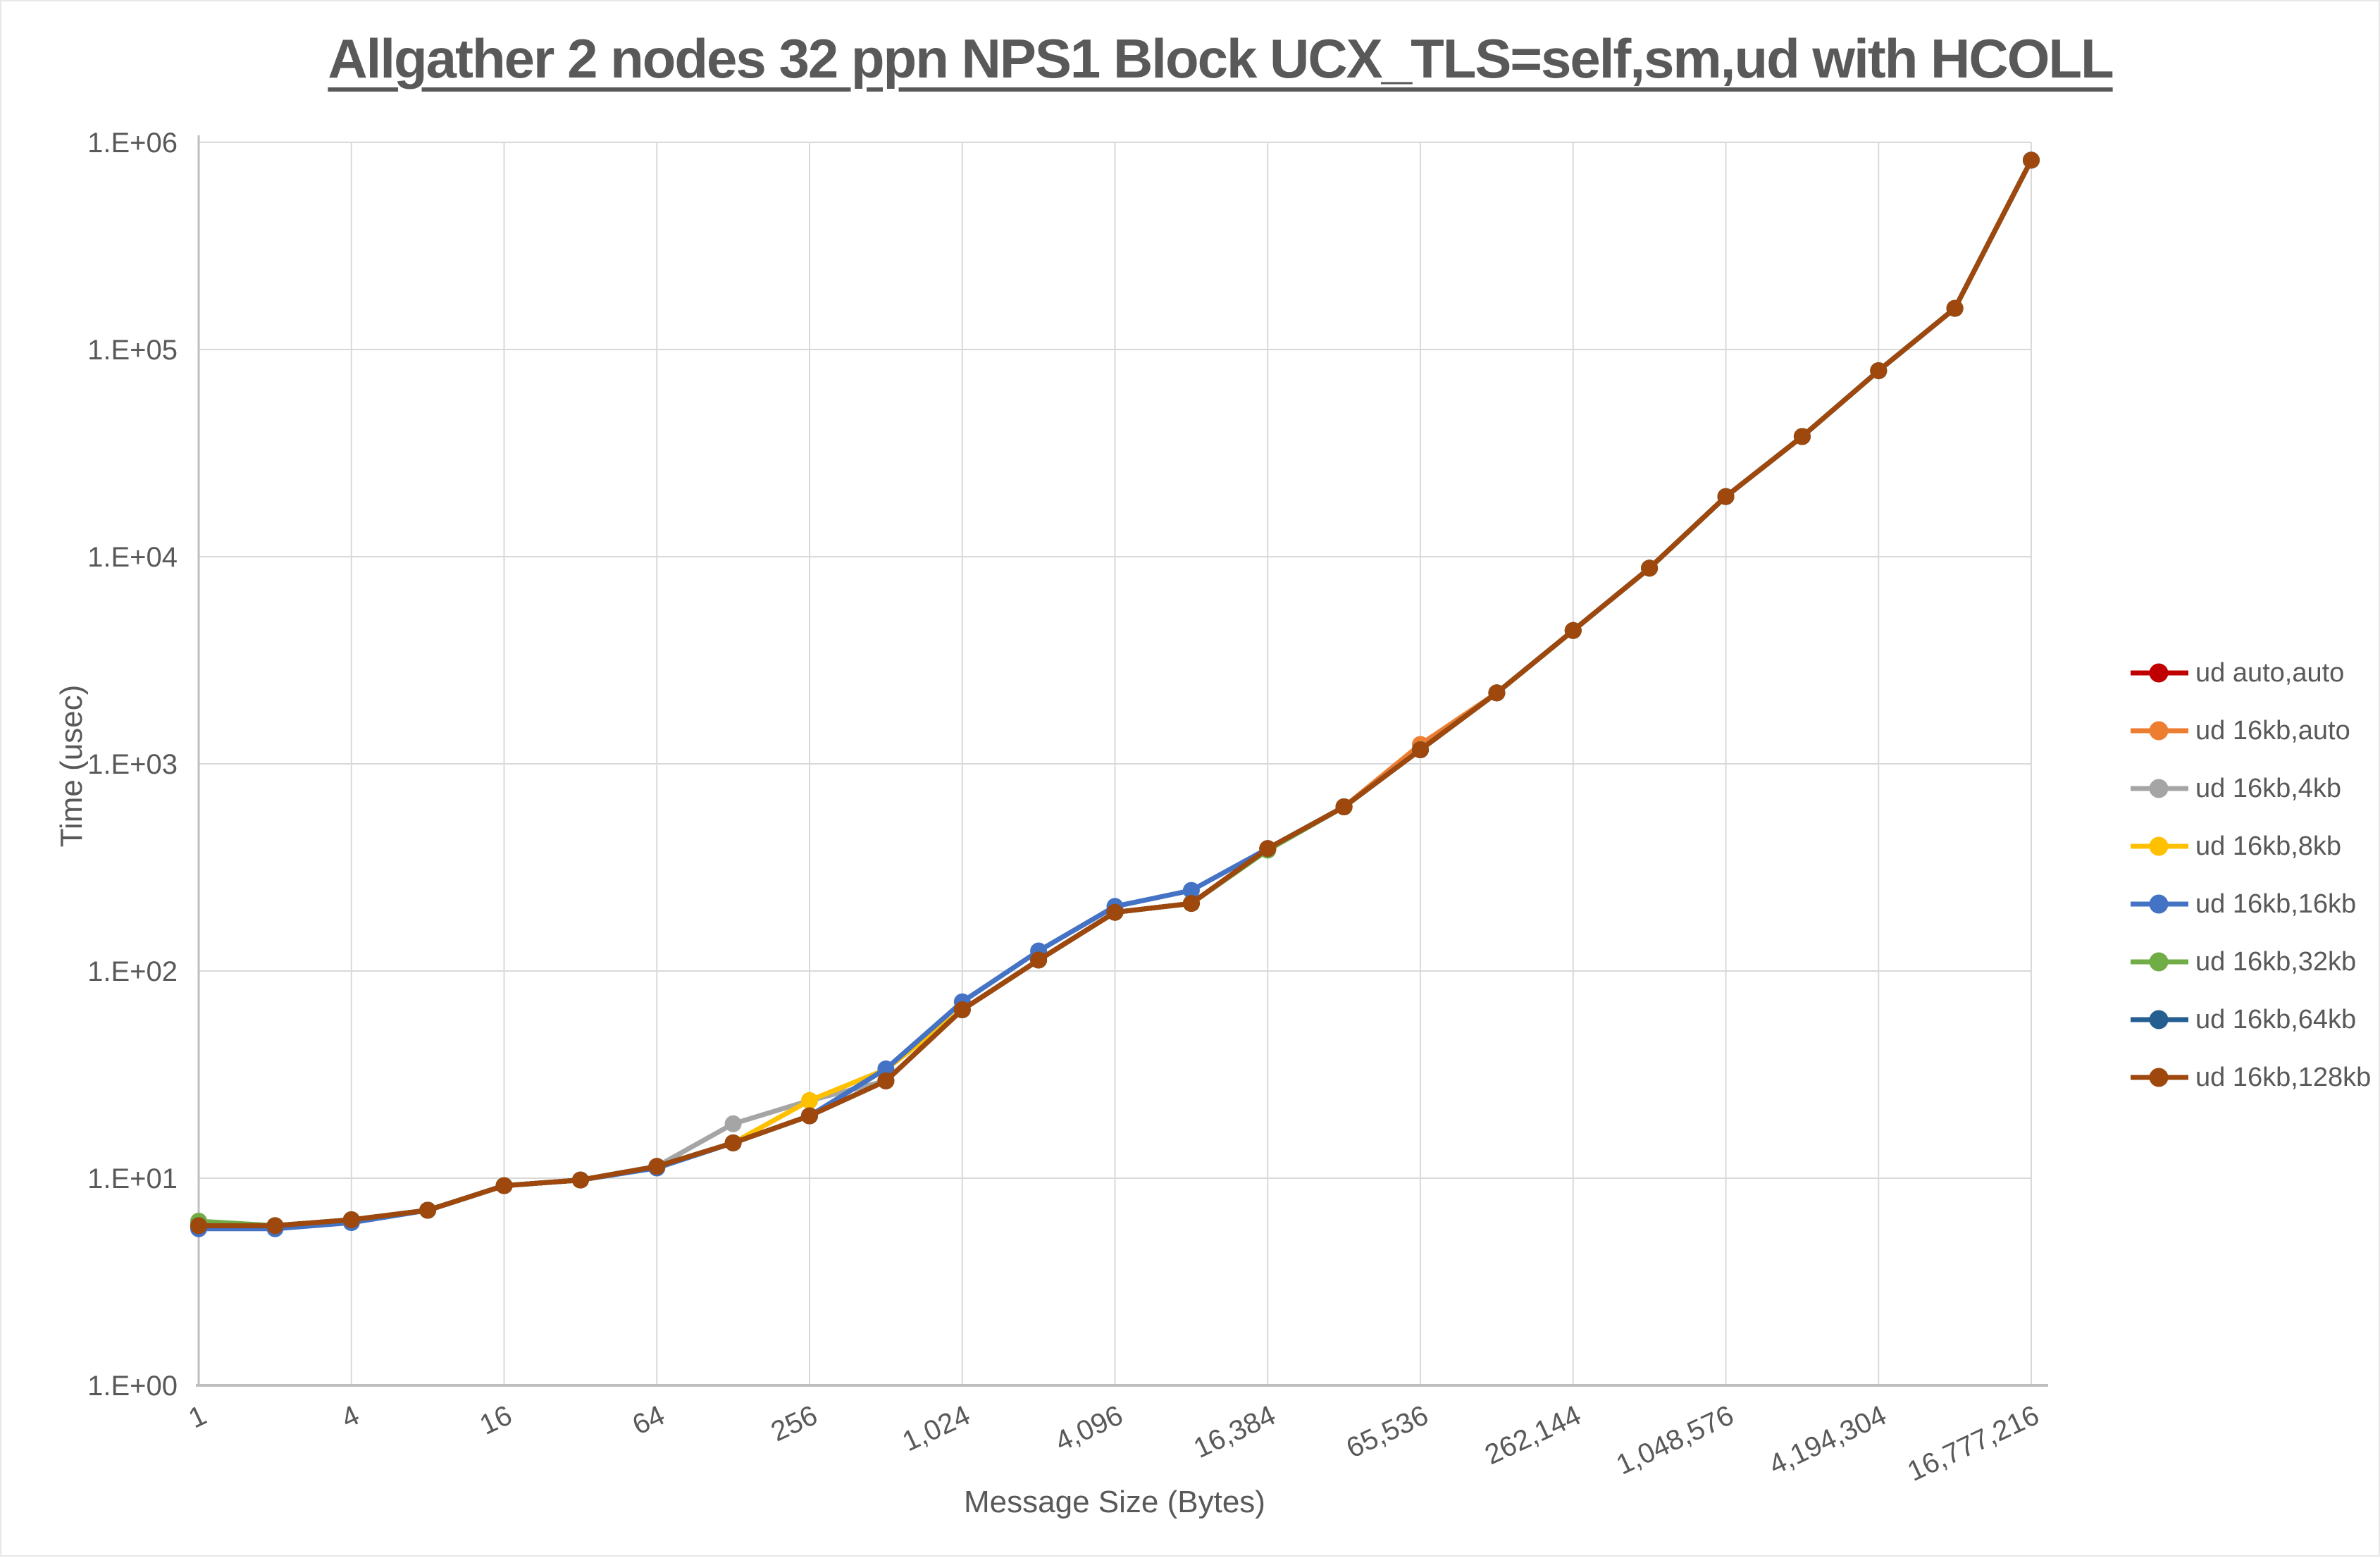 This screenshot has height=1558, width=2380. I want to click on y-tick-label: 1.E+03, so click(132, 764).